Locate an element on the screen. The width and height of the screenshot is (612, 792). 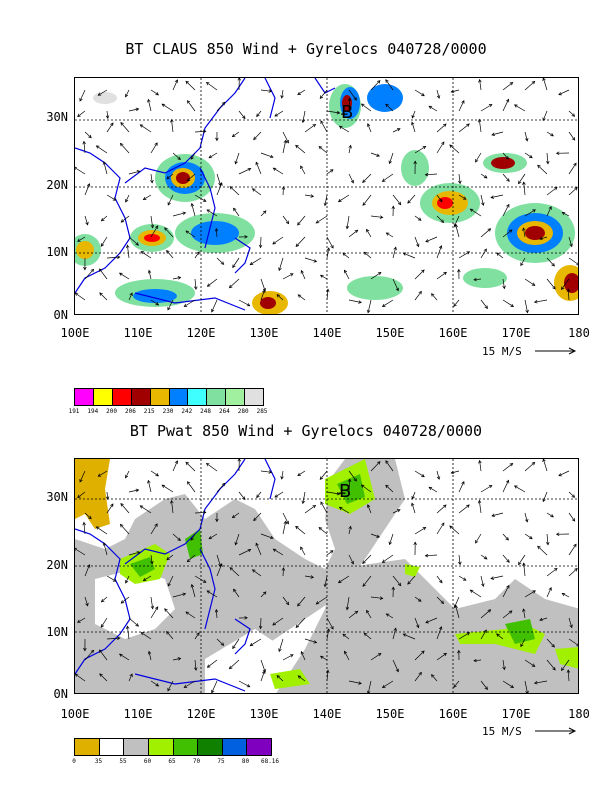
gyre-location-marker: Ƀ is located at coordinates (345, 491).